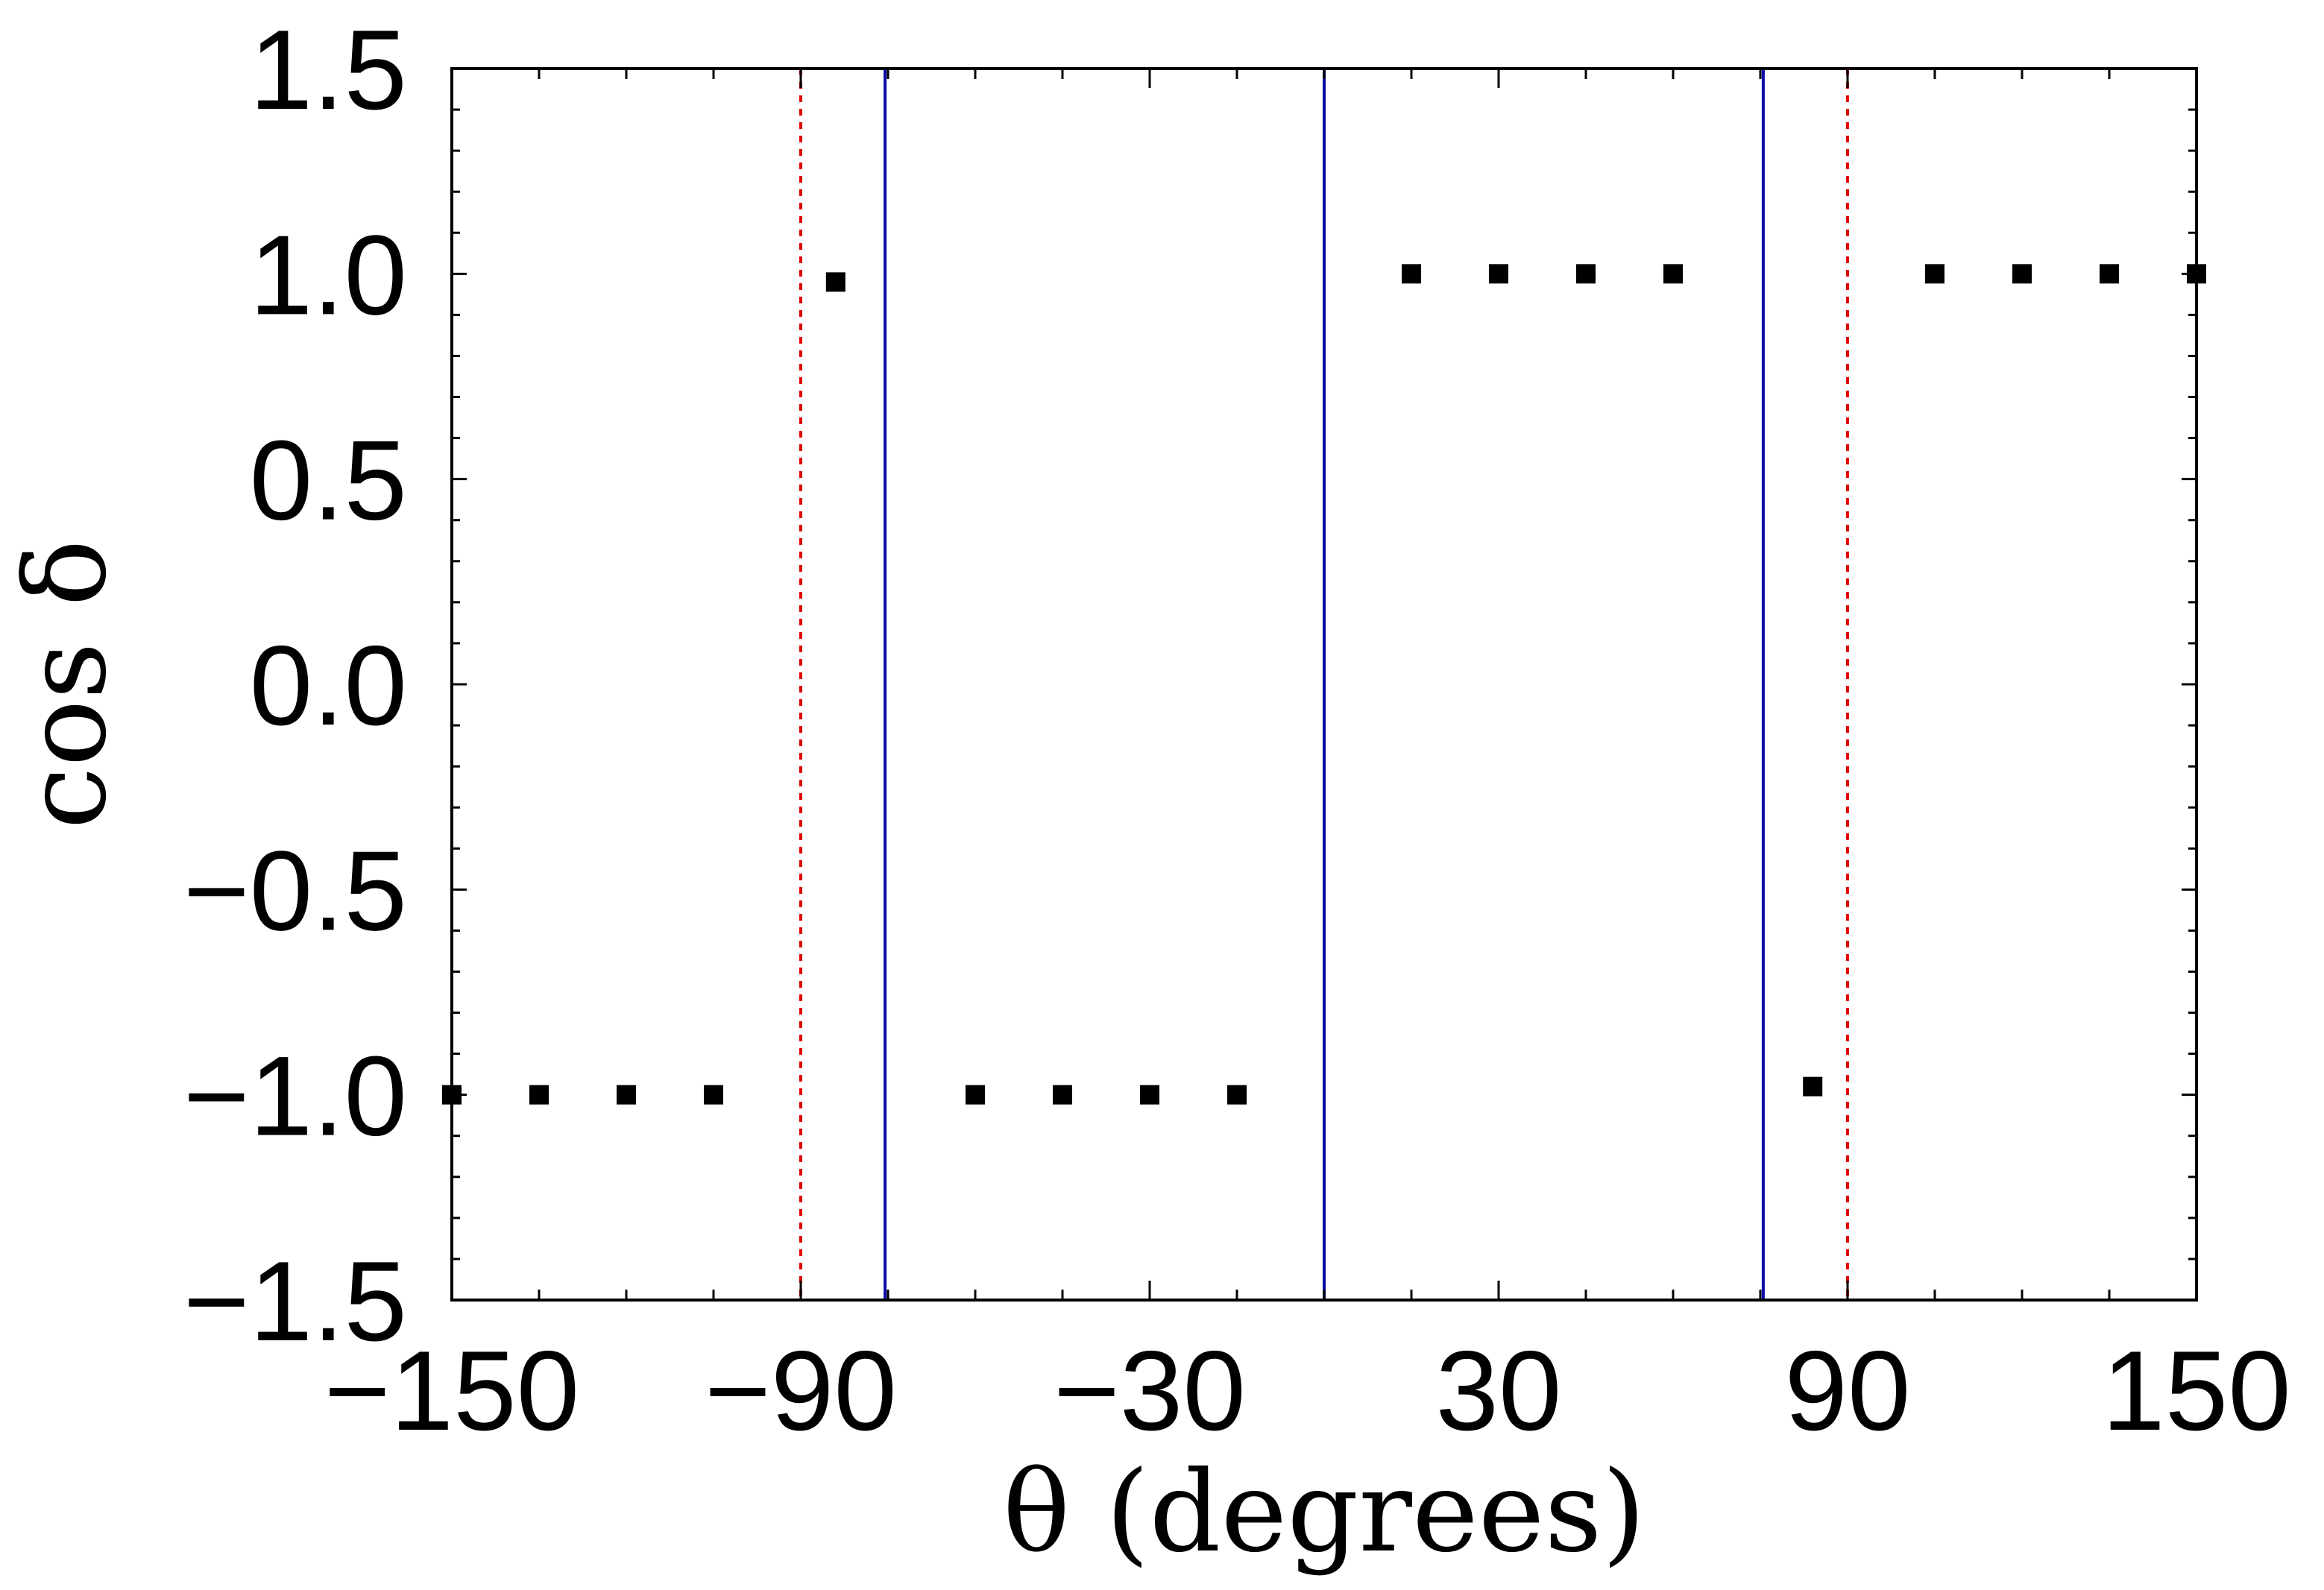  What do you see at coordinates (295, 1302) in the screenshot?
I see `y-tick-label: −1.5` at bounding box center [295, 1302].